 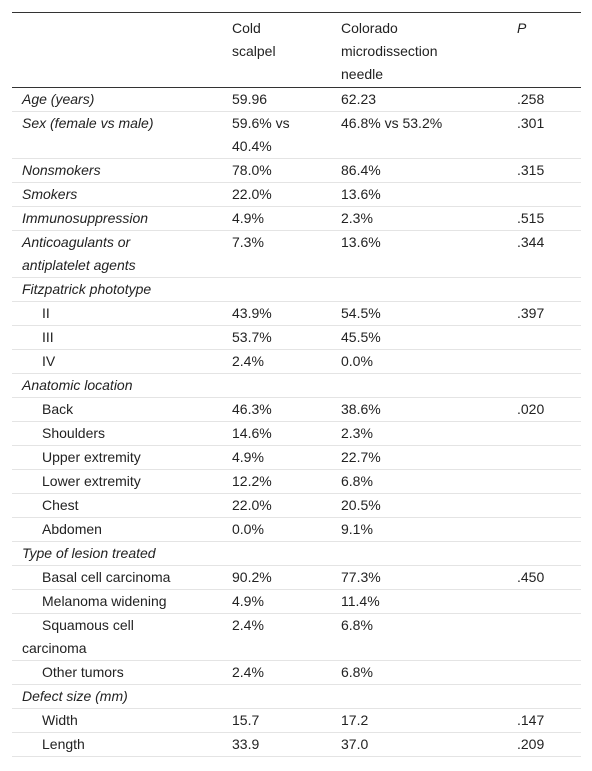 What do you see at coordinates (122, 577) in the screenshot?
I see `row-label: Basal cell carcinoma` at bounding box center [122, 577].